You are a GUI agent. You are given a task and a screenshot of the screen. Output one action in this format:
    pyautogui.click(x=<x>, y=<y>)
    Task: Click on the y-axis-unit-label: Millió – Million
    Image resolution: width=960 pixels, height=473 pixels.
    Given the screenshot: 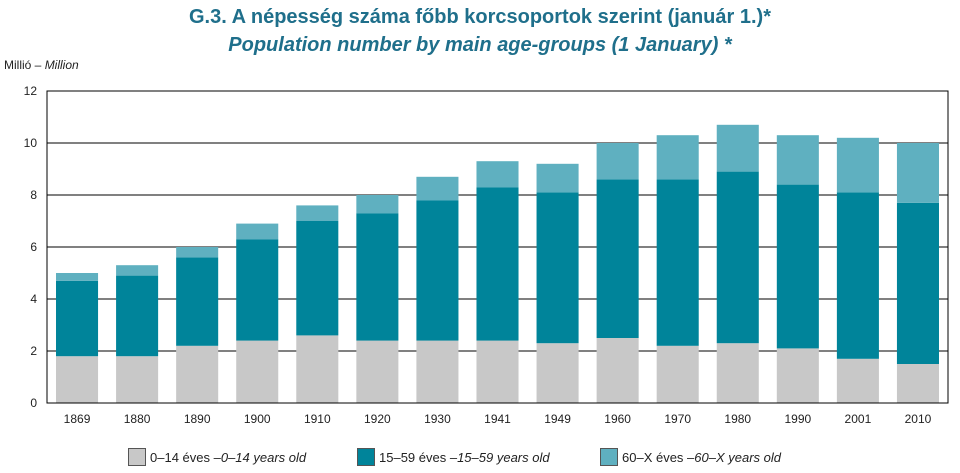 What is the action you would take?
    pyautogui.click(x=41, y=65)
    